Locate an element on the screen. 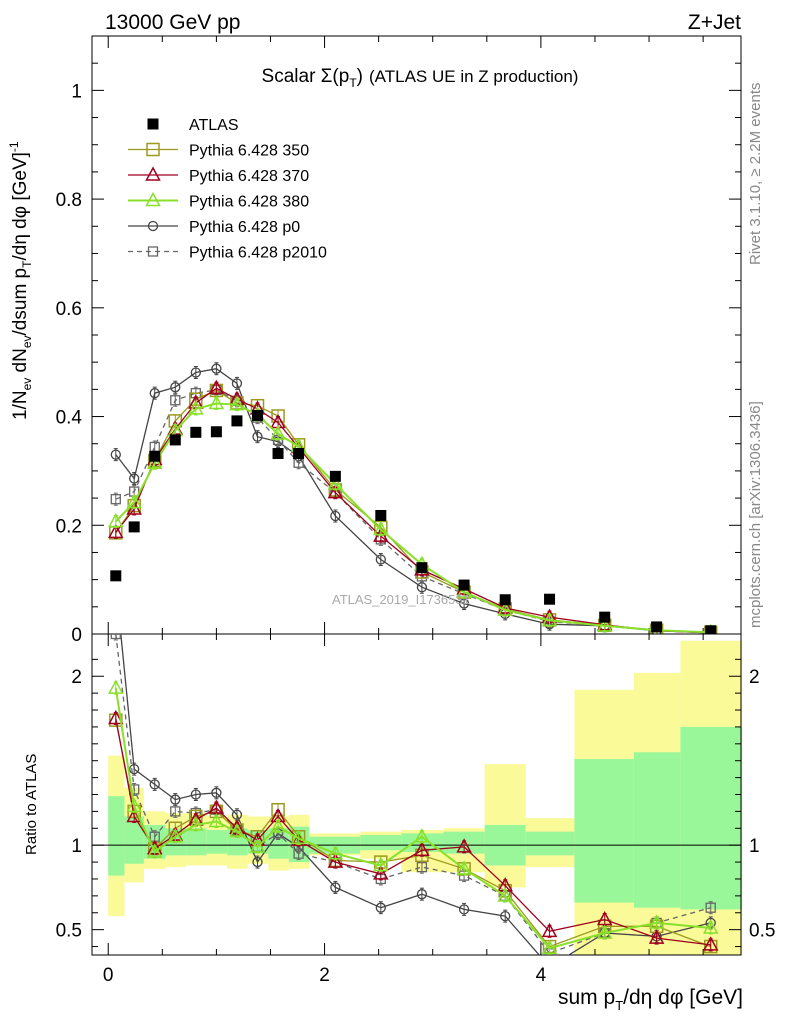  header-energy: 13000 GeV pp is located at coordinates (172, 22).